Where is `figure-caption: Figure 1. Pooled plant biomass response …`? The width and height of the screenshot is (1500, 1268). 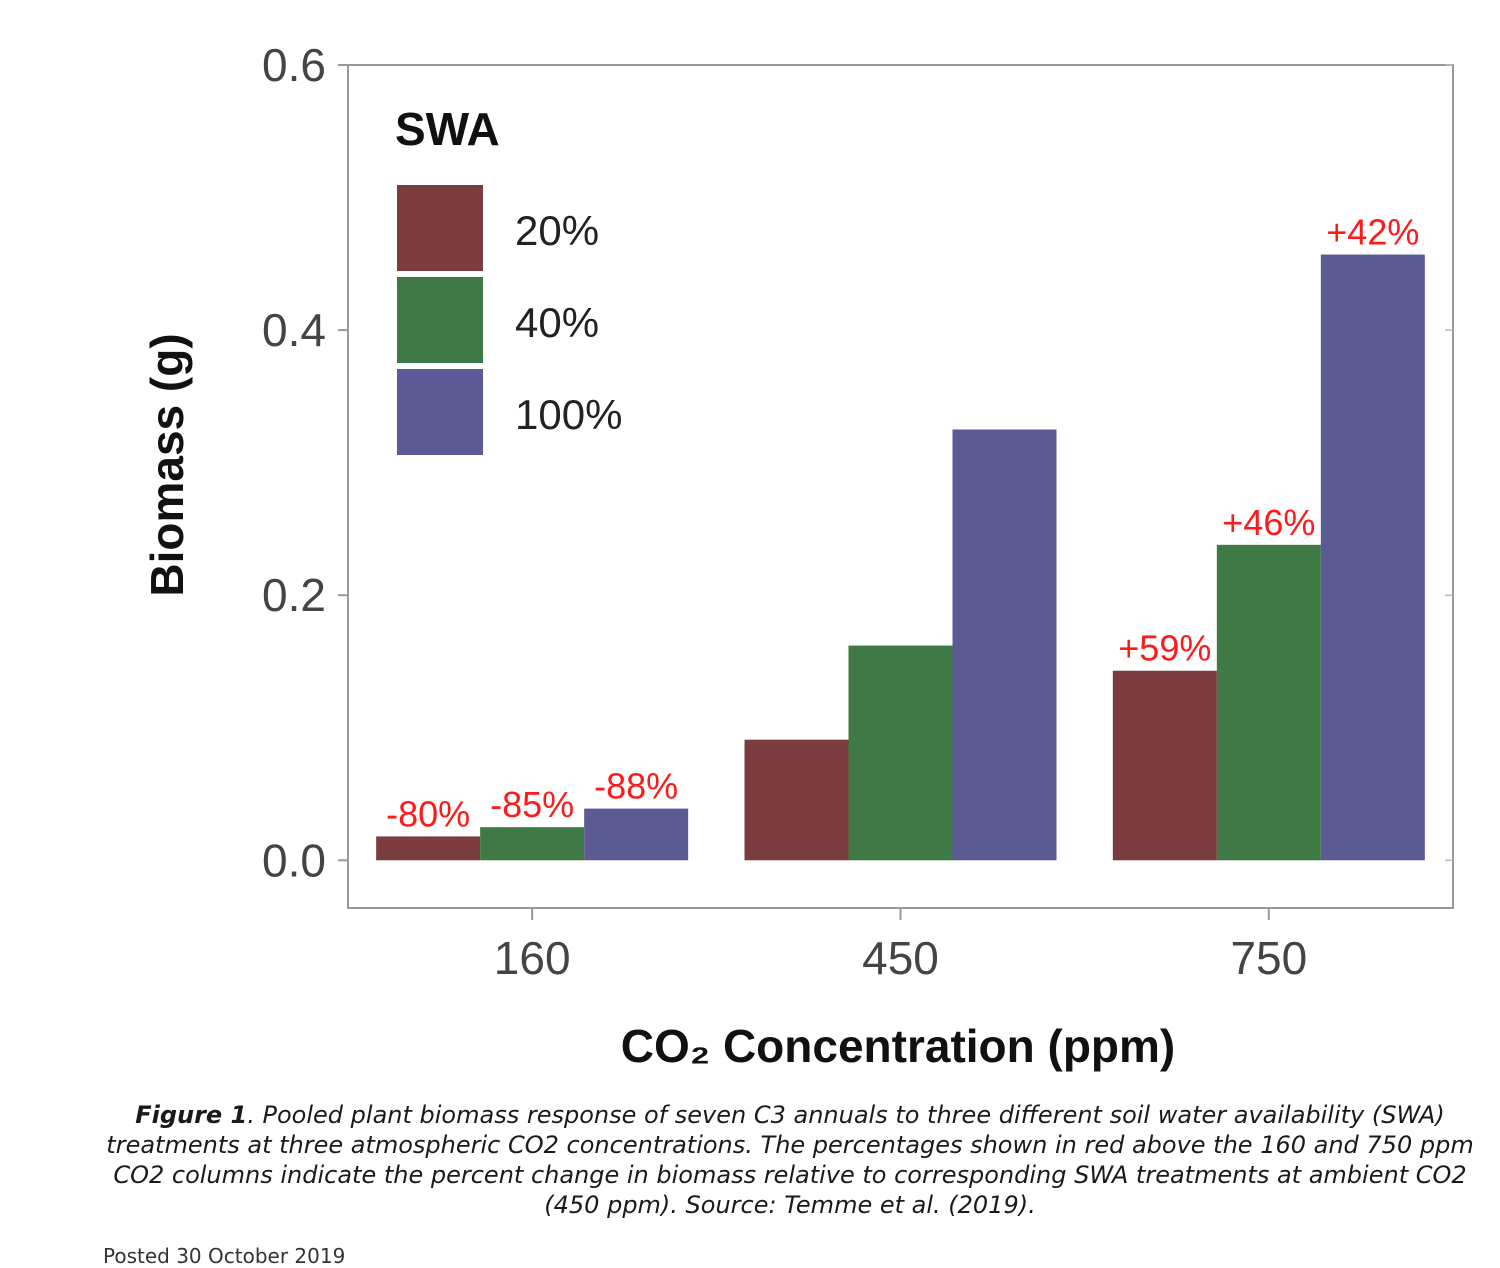
figure-caption: Figure 1. Pooled plant biomass response … is located at coordinates (790, 1160).